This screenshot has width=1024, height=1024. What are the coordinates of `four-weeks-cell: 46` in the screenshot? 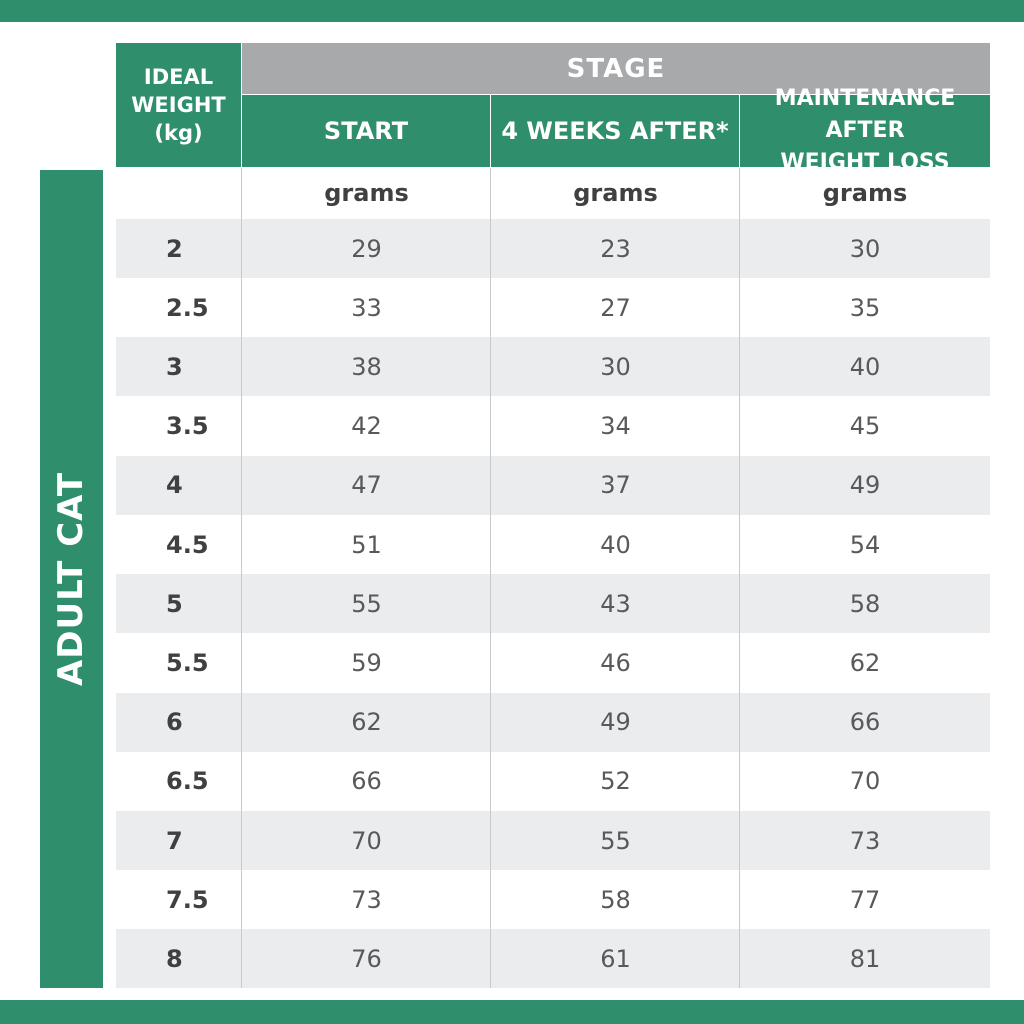 It's located at (615, 662).